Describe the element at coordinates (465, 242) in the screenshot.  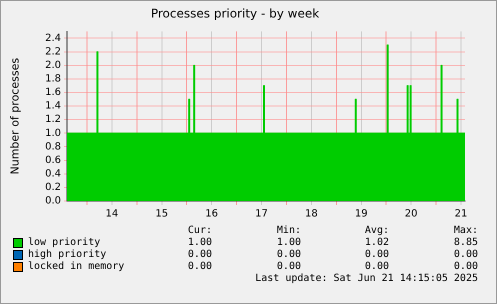
I see `text: 8.85` at that location.